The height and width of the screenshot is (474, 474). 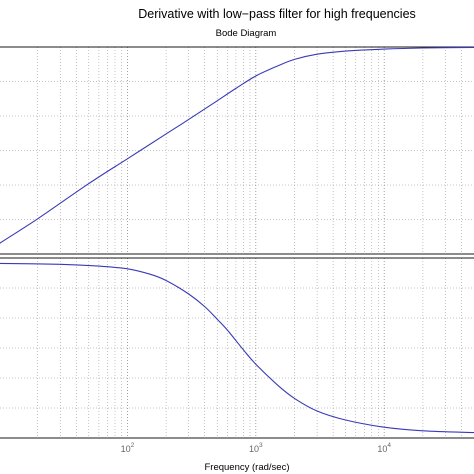 What do you see at coordinates (128, 448) in the screenshot?
I see `x-tick-label: 10²` at bounding box center [128, 448].